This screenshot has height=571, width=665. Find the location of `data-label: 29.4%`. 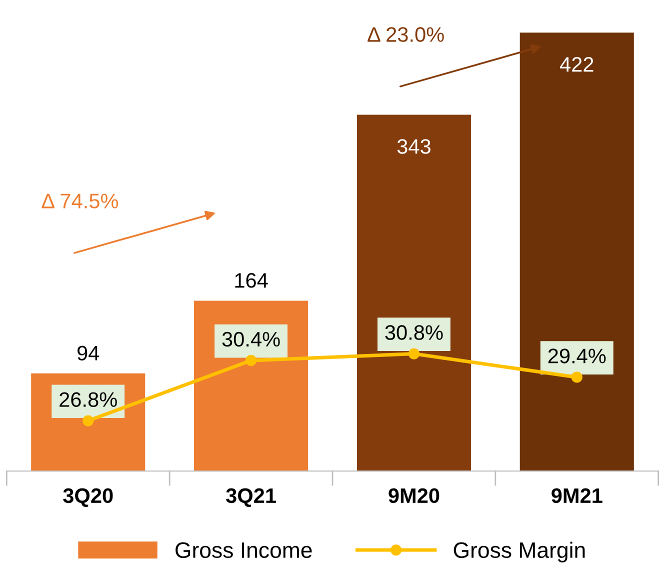

data-label: 29.4% is located at coordinates (577, 356).